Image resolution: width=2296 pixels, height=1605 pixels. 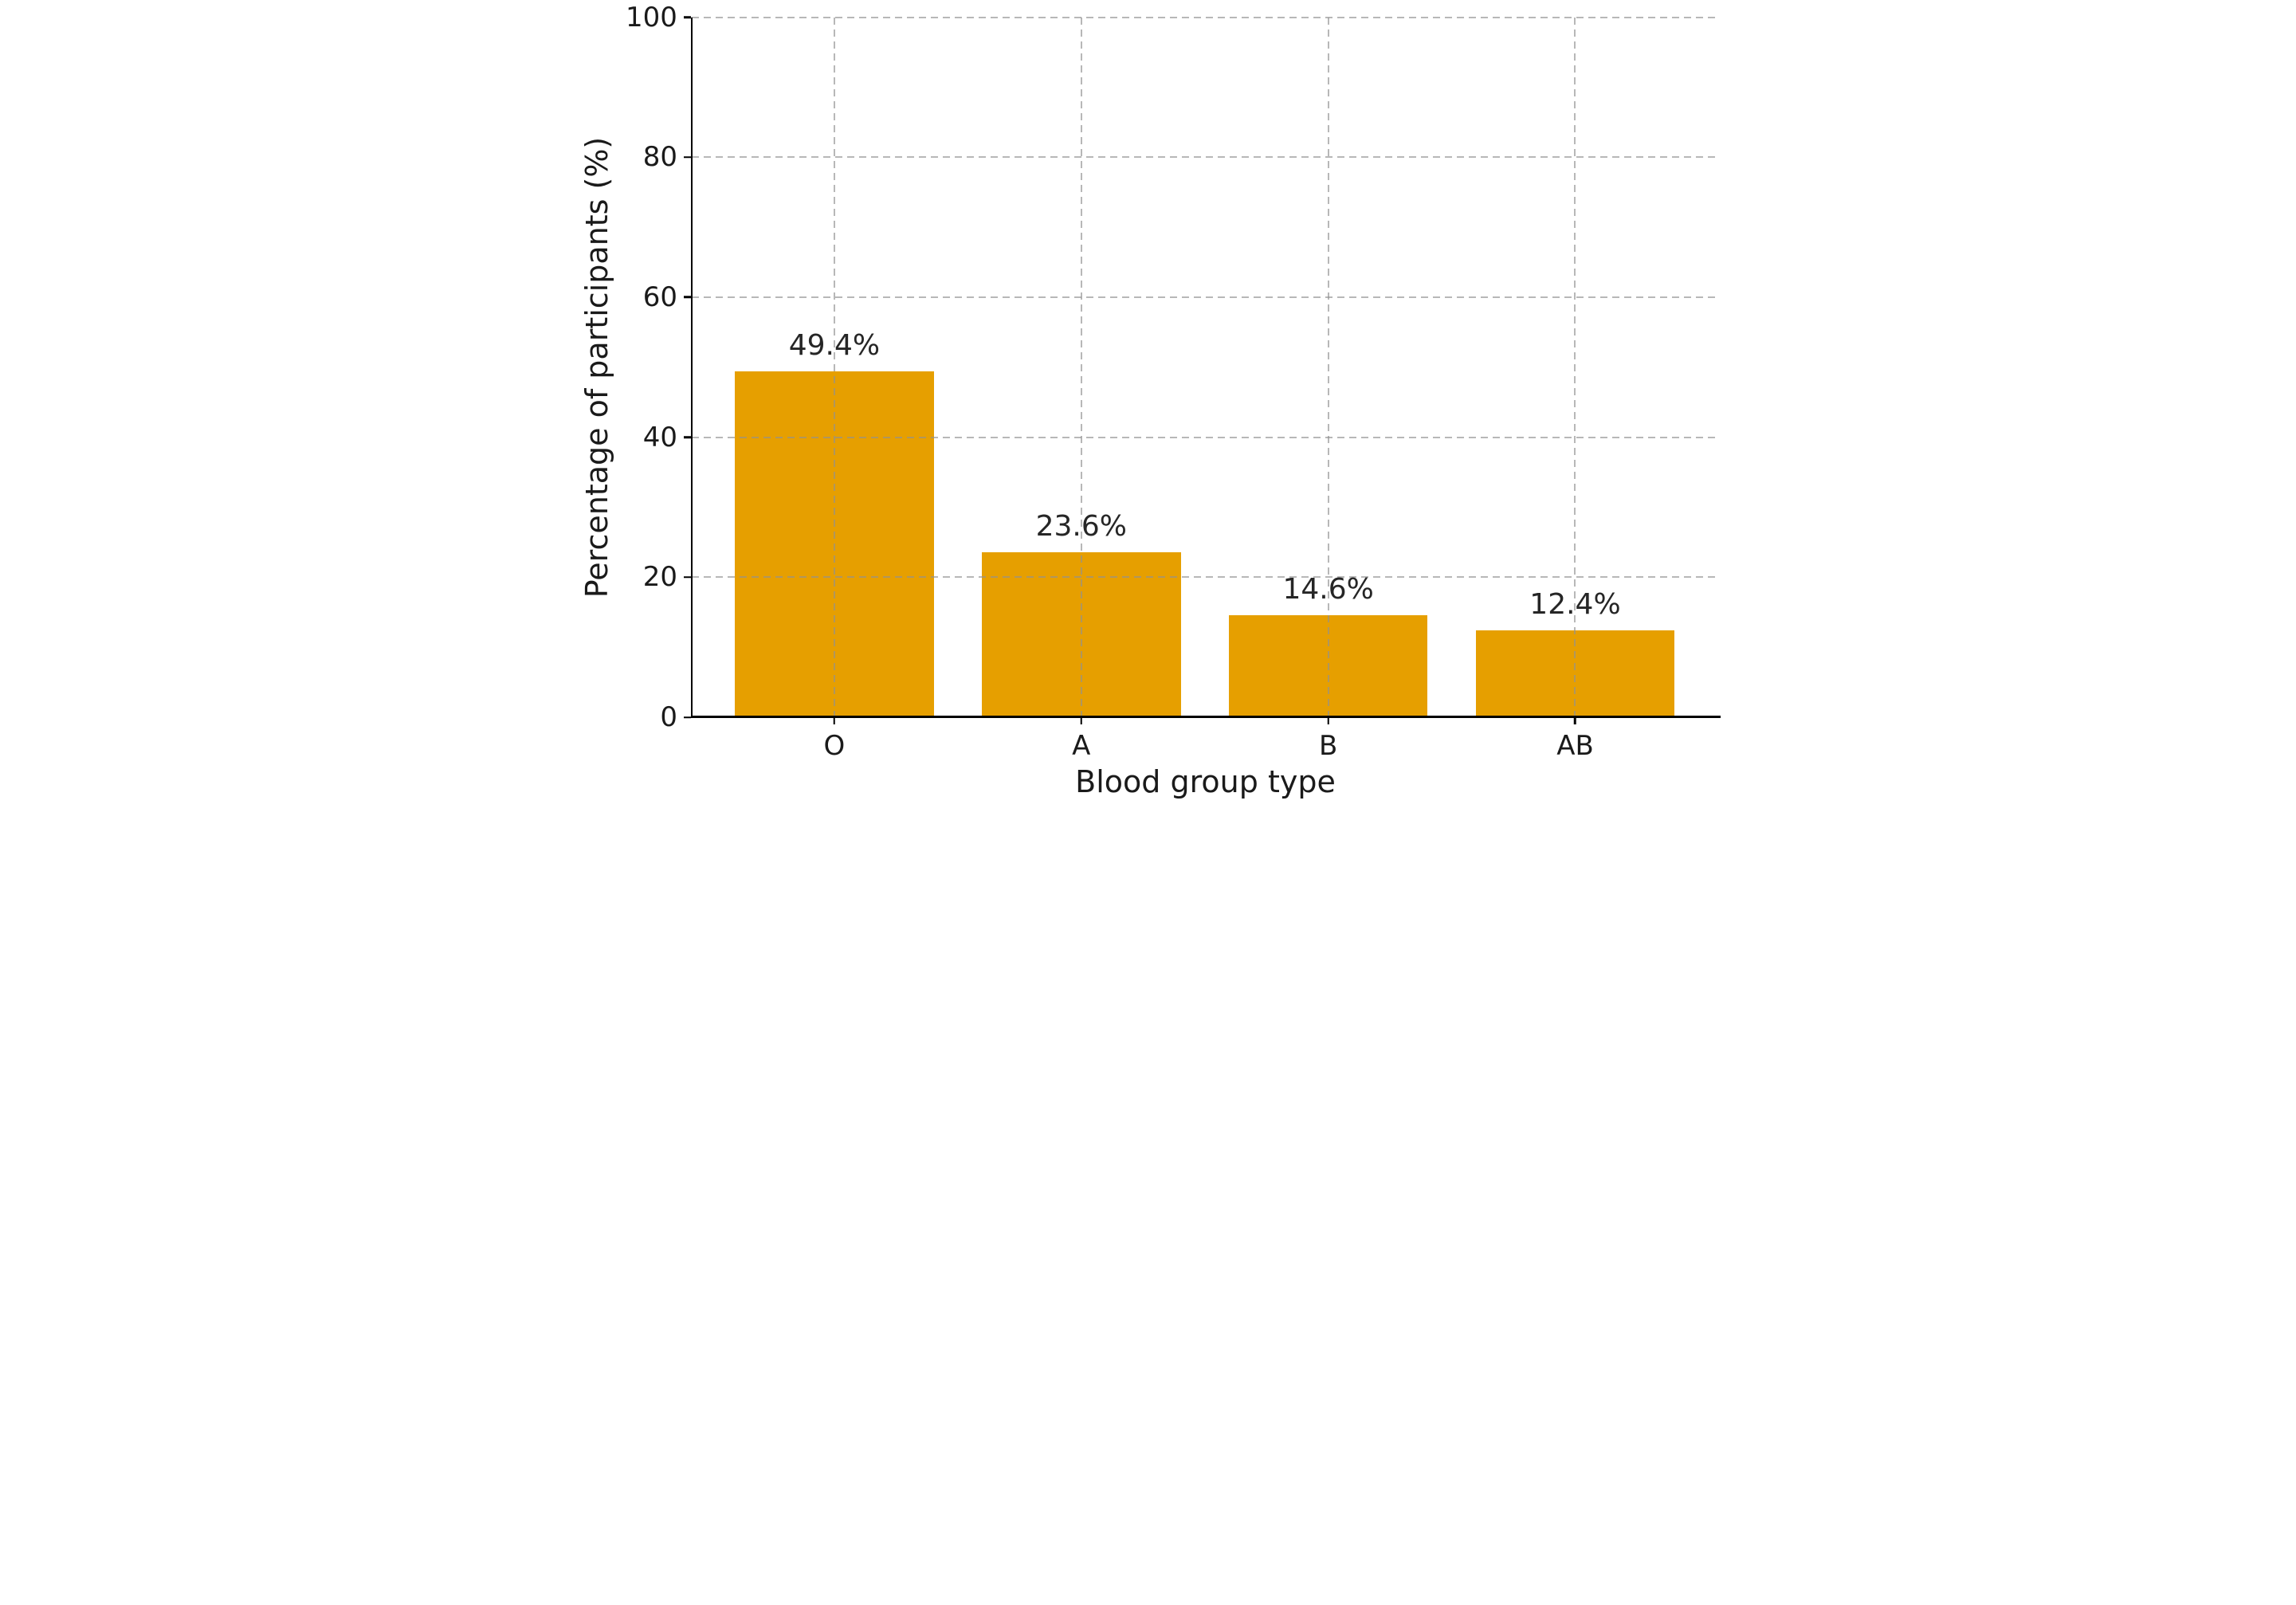 I want to click on y-tick-label-0: 0, so click(x=668, y=718).